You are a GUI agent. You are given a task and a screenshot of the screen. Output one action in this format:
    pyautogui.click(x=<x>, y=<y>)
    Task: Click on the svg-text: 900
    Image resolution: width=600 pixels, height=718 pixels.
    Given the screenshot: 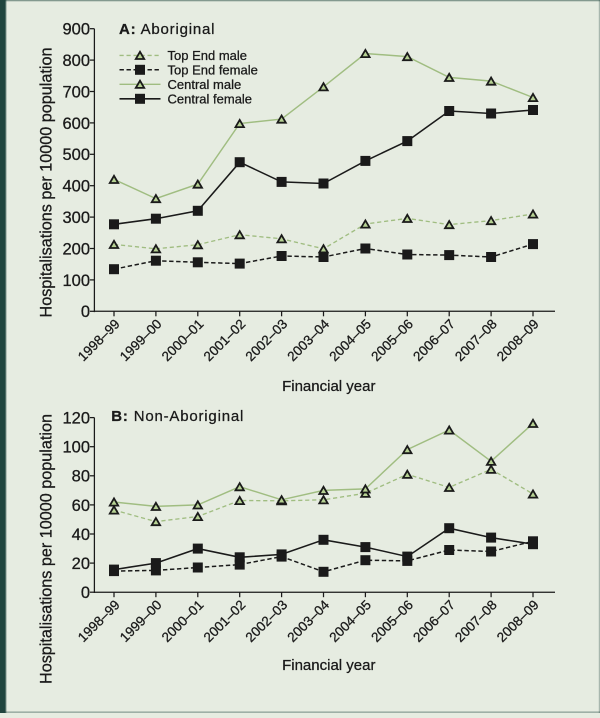 What is the action you would take?
    pyautogui.click(x=76, y=30)
    